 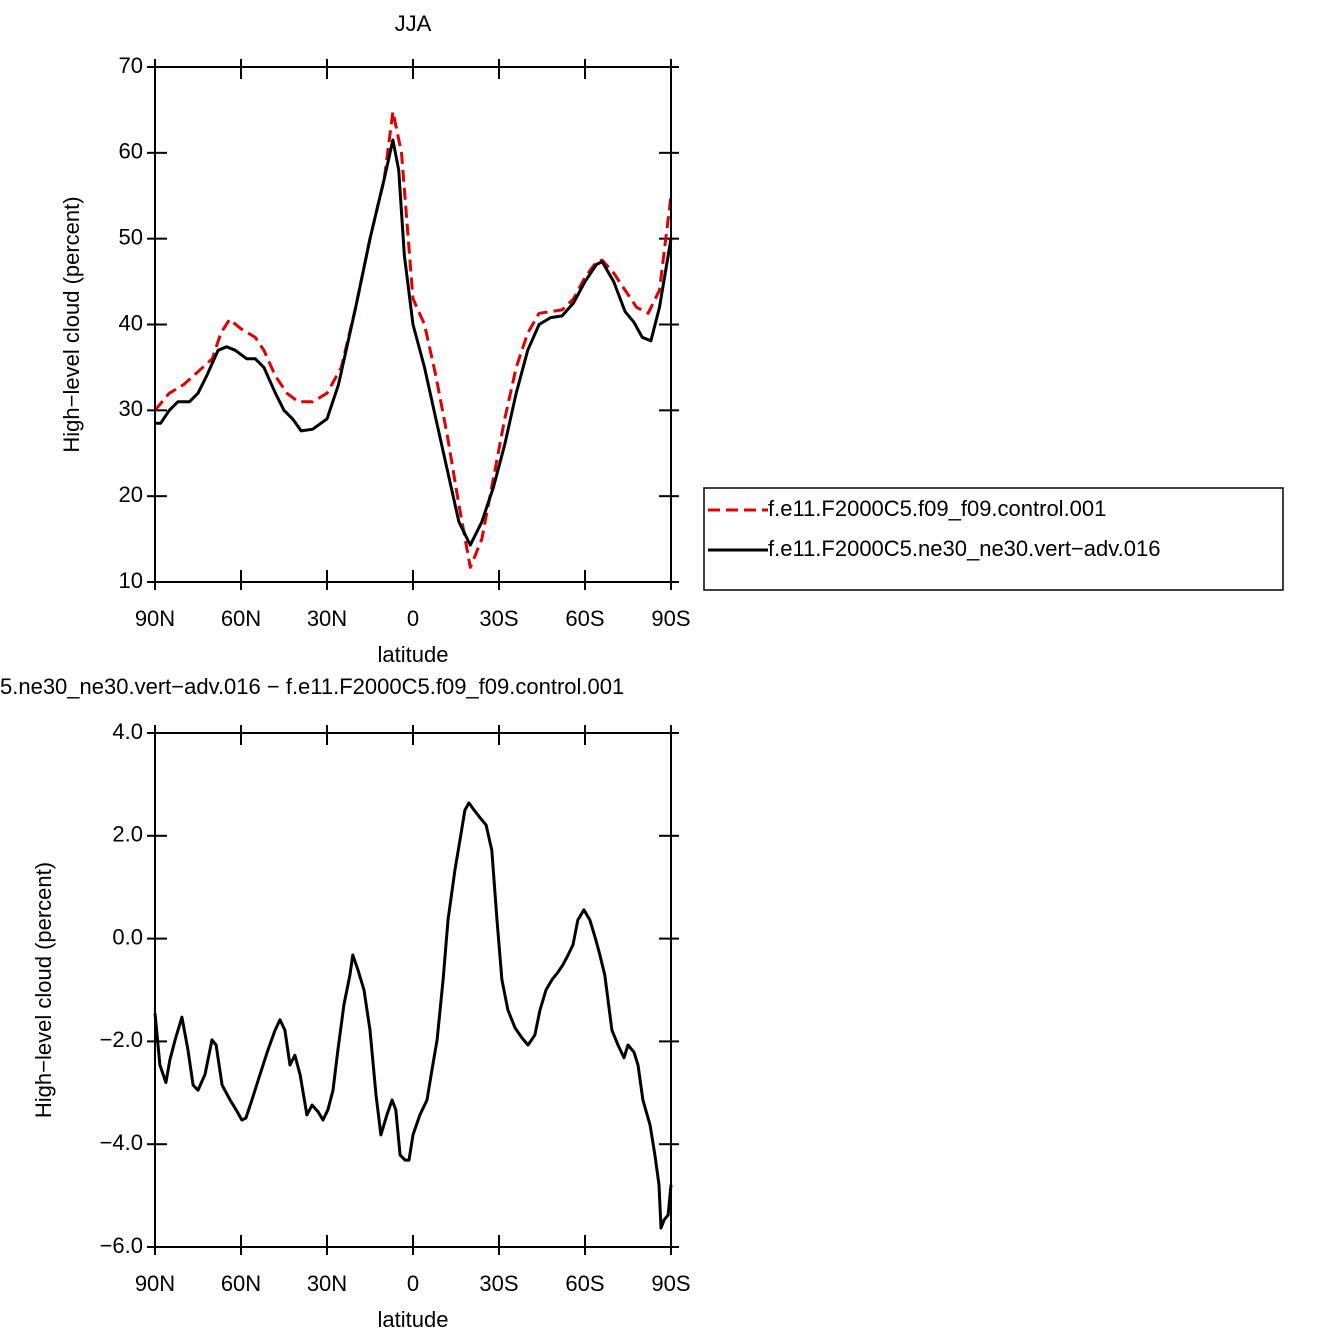 What do you see at coordinates (413, 23) in the screenshot?
I see `chart-title: JJA` at bounding box center [413, 23].